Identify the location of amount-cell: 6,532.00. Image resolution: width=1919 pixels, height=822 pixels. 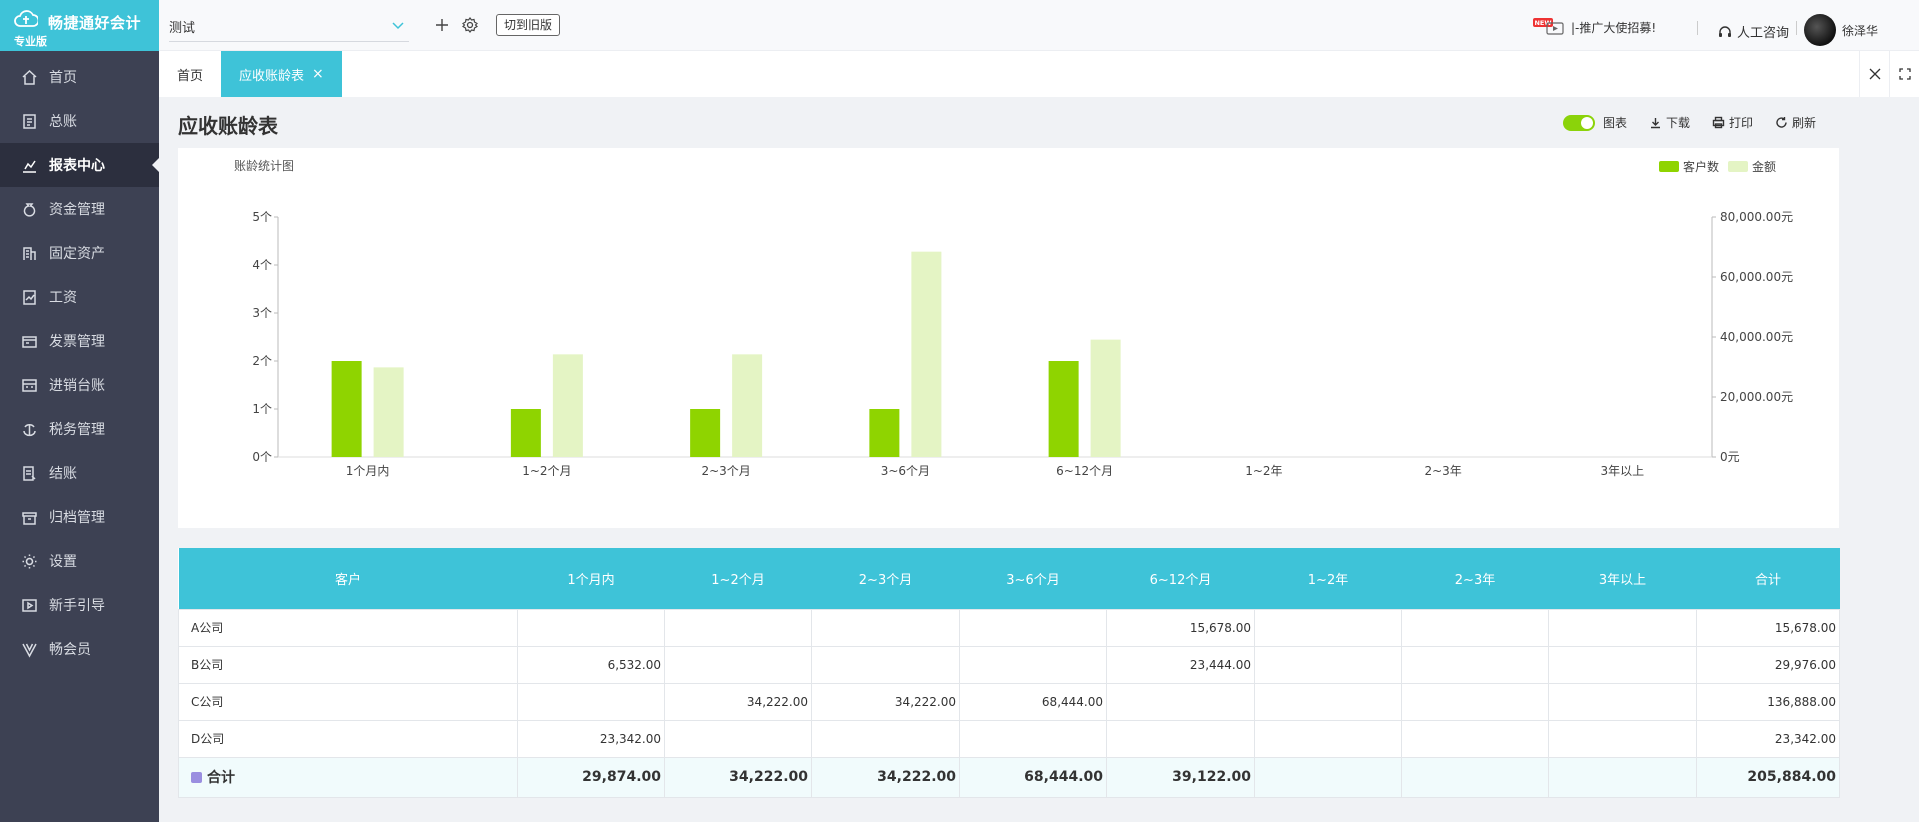
(591, 664).